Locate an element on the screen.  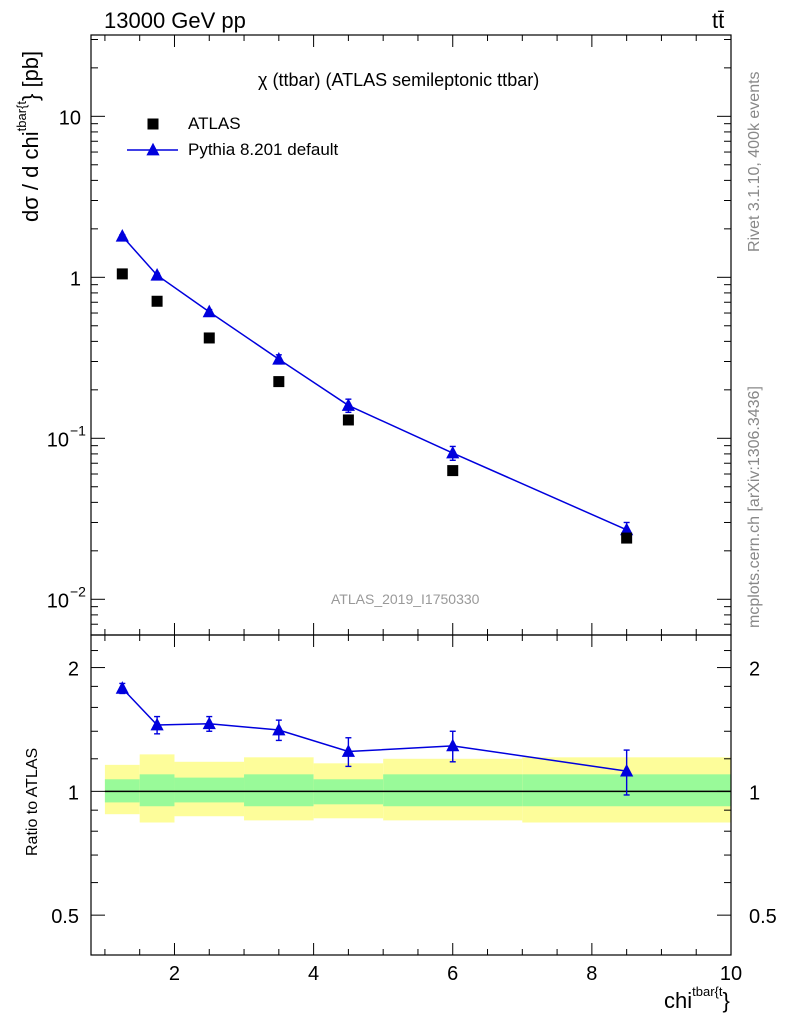
main-y-tick-label: 1 is located at coordinates (75, 279).